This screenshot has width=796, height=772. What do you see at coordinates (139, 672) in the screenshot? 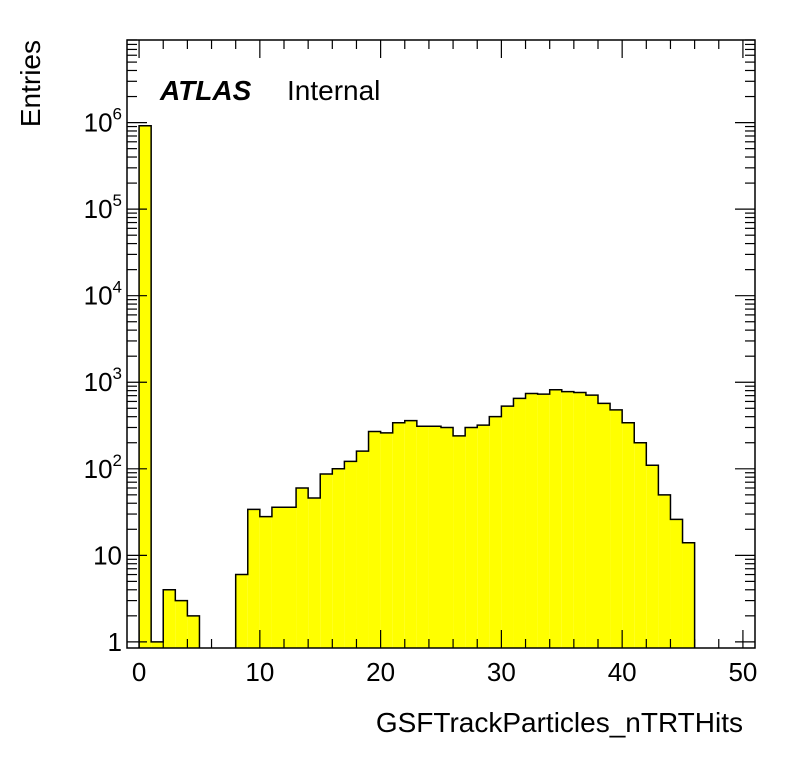
I see `x-tick-label: 0` at bounding box center [139, 672].